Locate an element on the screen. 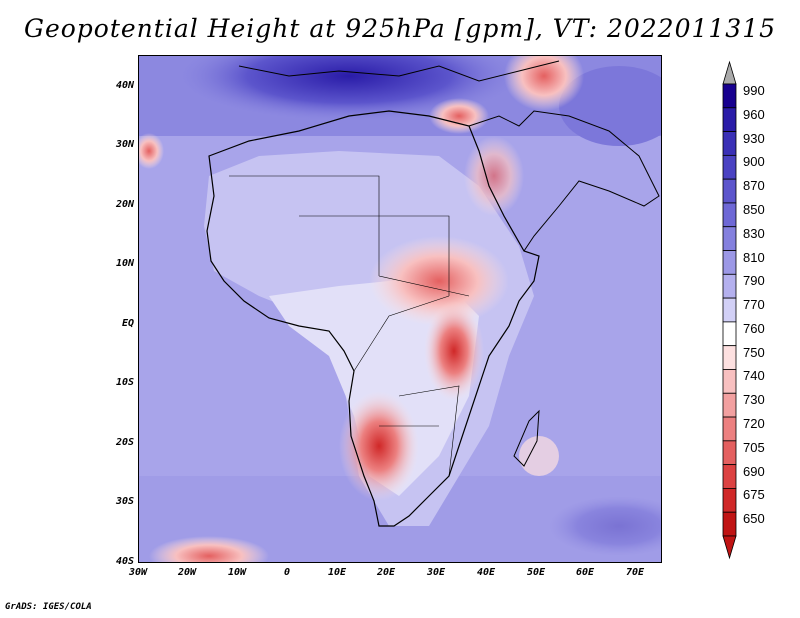 This screenshot has width=800, height=618. colorbar-level-label: 990 is located at coordinates (754, 90).